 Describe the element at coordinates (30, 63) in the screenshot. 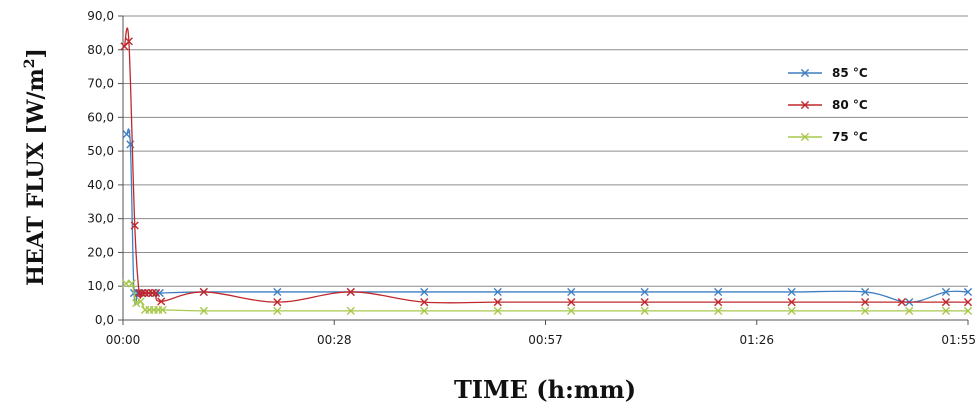

I see `y-axis-title-superscript: 2` at that location.